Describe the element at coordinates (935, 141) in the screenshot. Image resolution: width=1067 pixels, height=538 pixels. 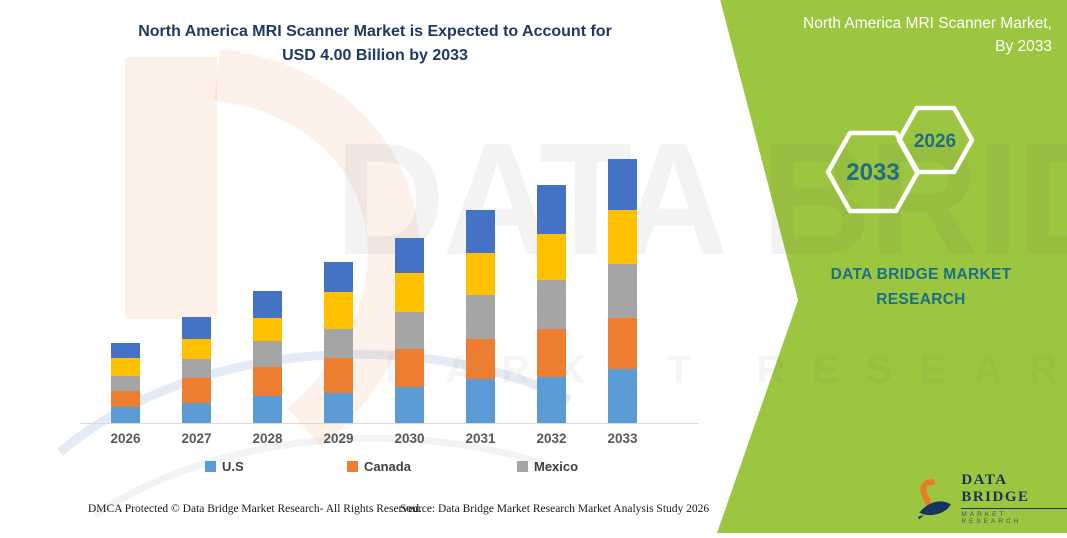
I see `hexagon-2026-label: 2026` at that location.